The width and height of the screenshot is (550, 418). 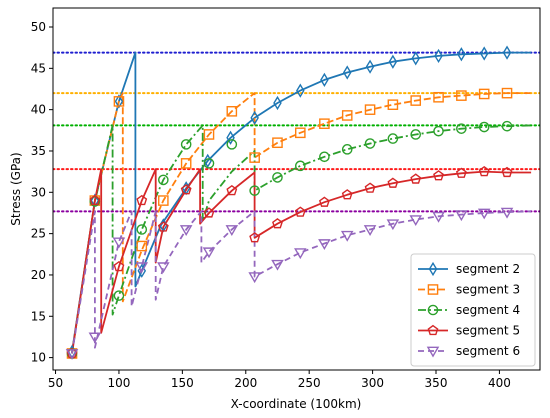 I want to click on y-tick-label: 45, so click(x=38, y=68).